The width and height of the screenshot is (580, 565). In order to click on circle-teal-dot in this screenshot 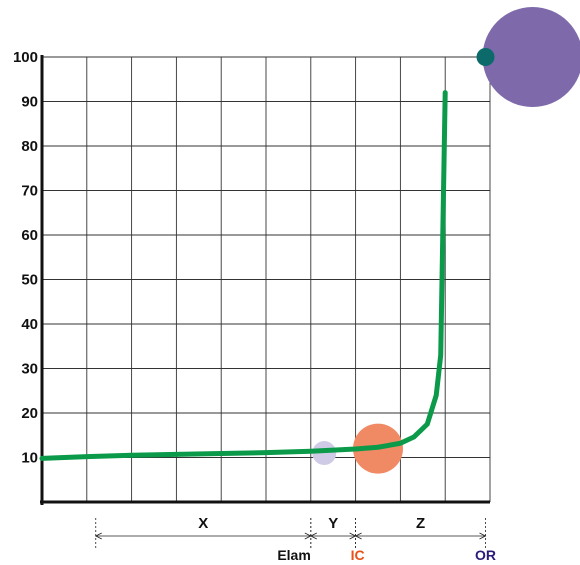, I will do `click(485, 57)`.